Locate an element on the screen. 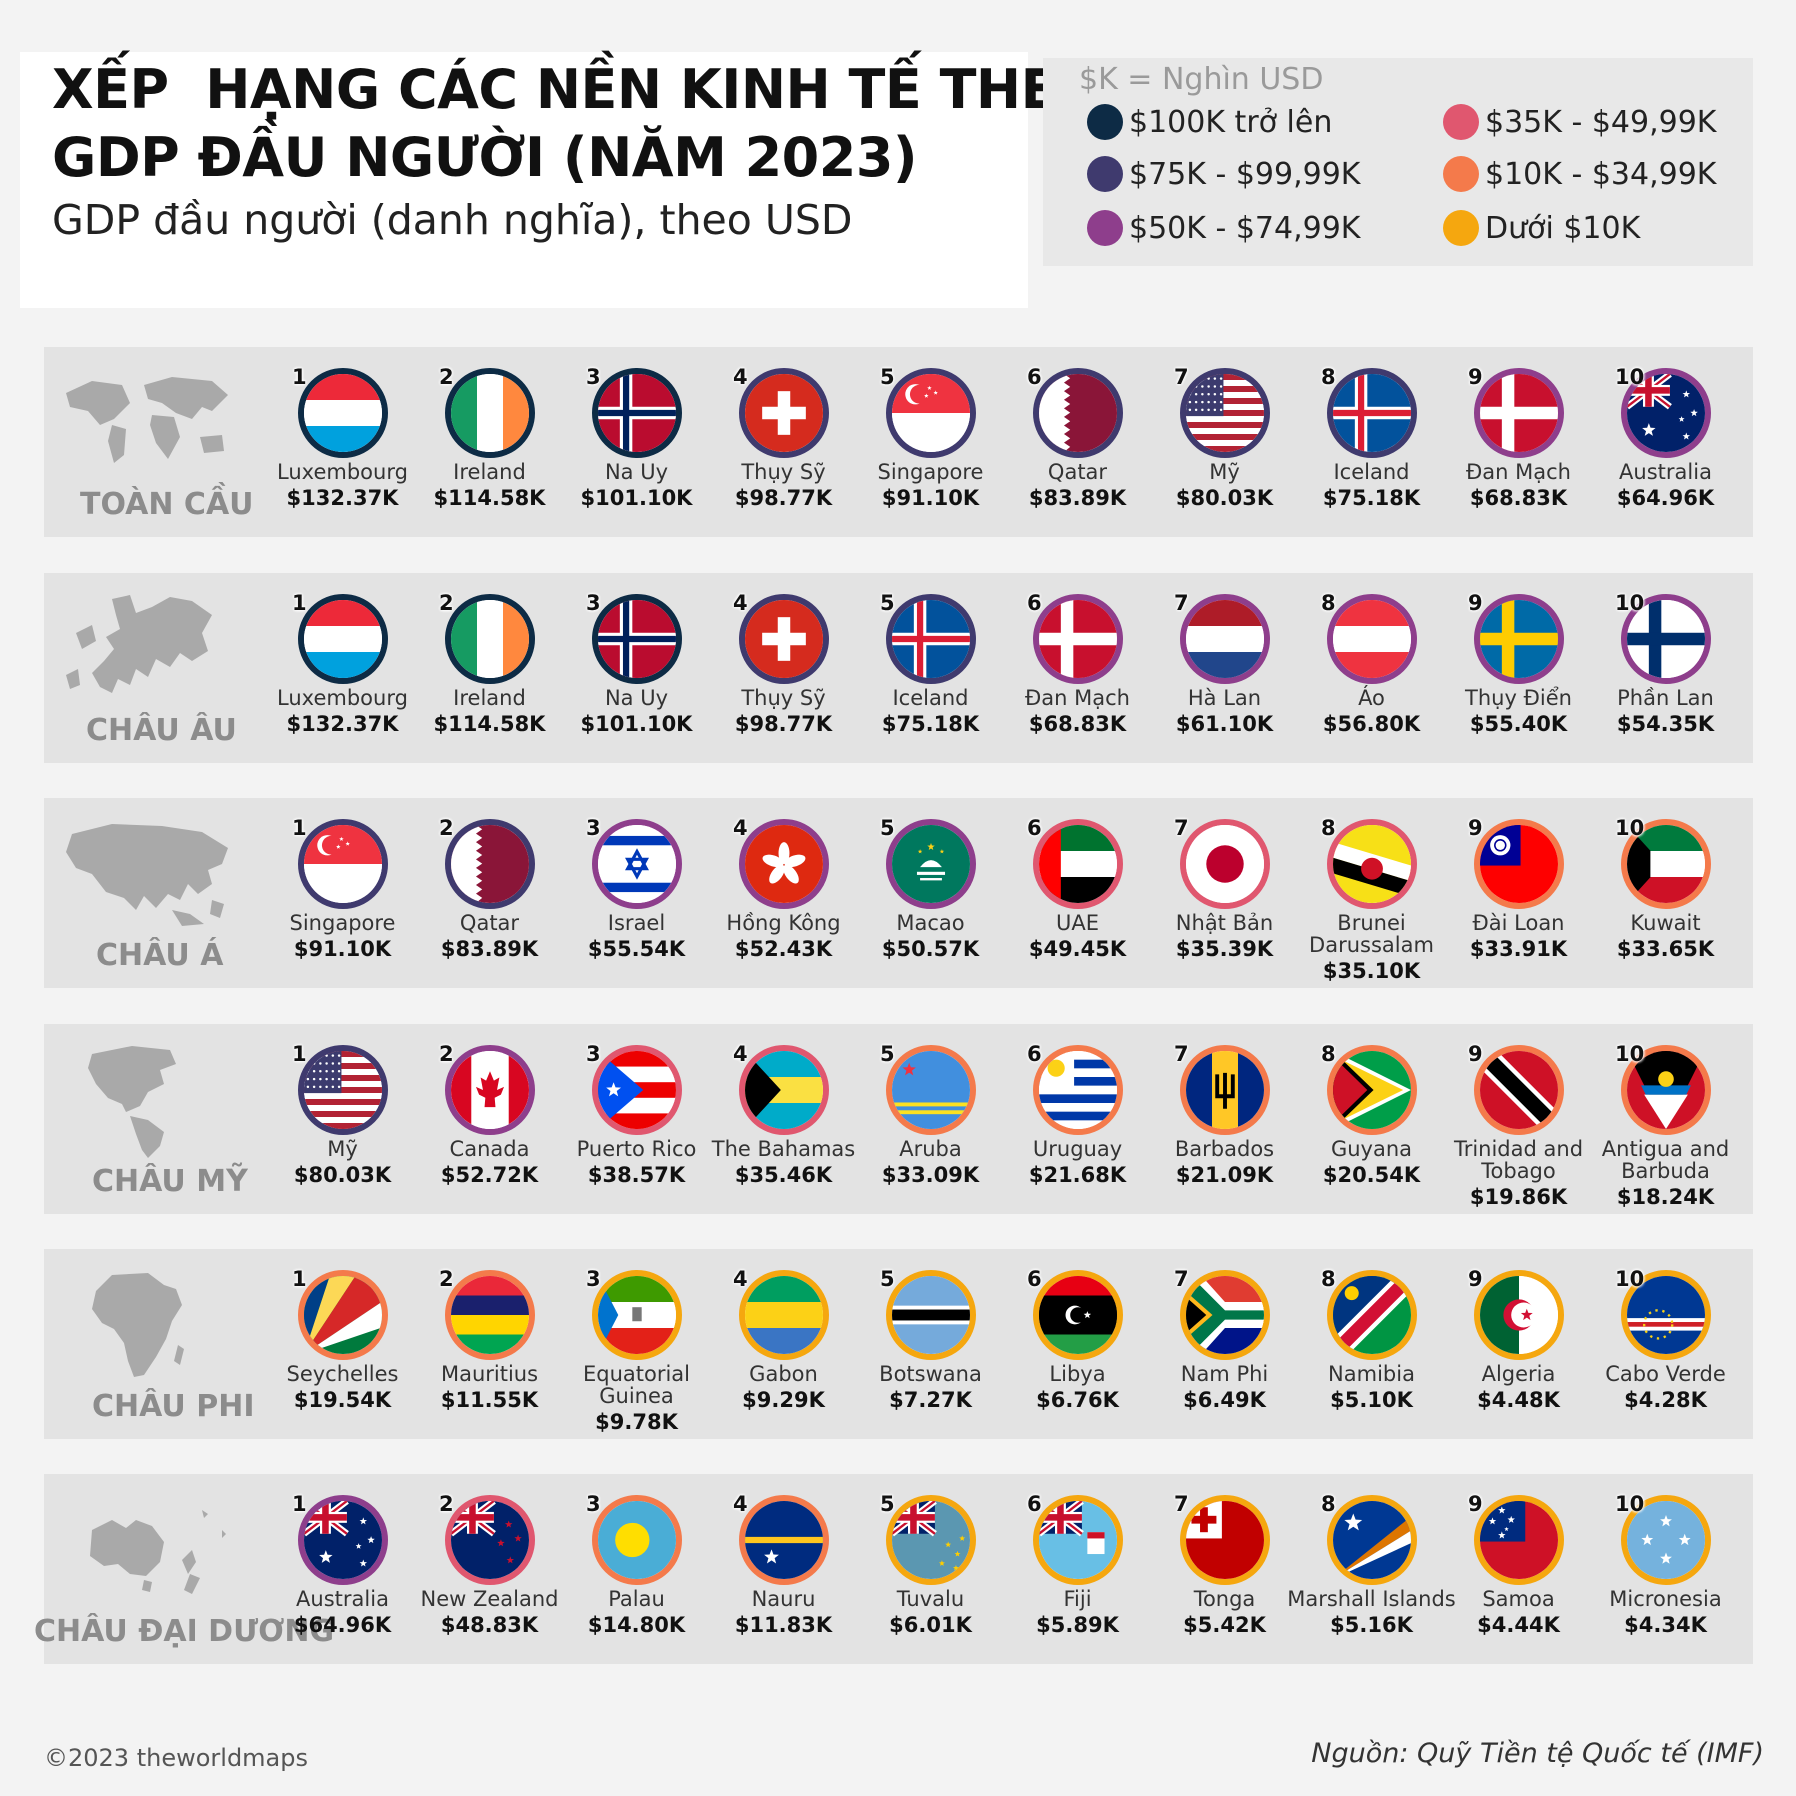 The image size is (1796, 1796). country-name-block: Hà Lan $61.10K is located at coordinates (1224, 711).